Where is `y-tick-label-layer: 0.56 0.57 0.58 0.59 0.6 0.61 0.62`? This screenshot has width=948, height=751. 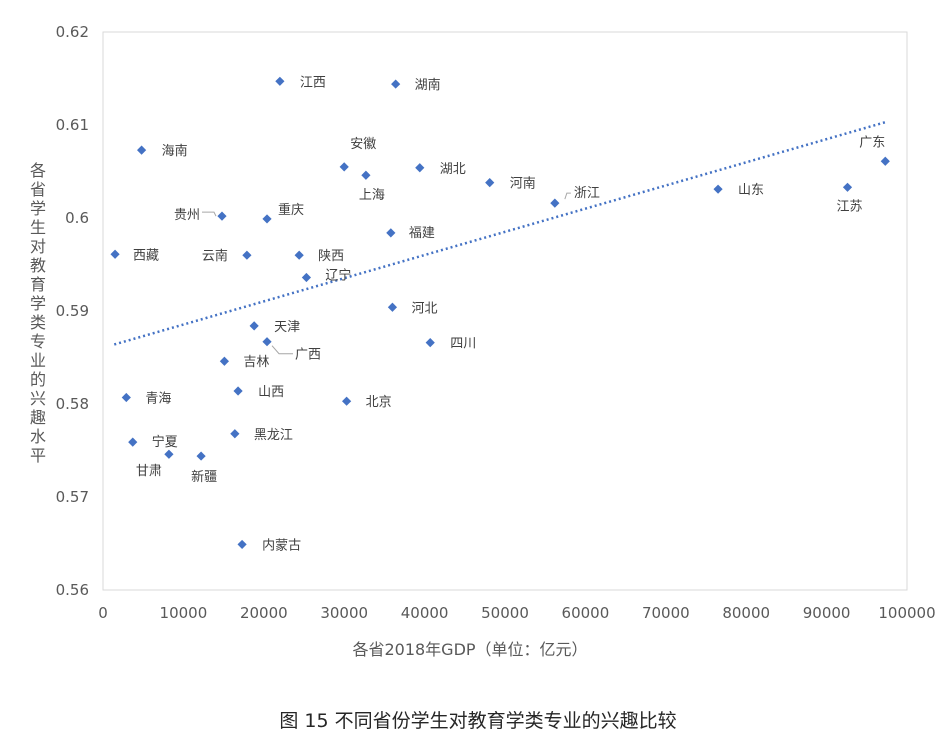 y-tick-label-layer: 0.56 0.57 0.58 0.59 0.6 0.61 0.62 is located at coordinates (72, 311).